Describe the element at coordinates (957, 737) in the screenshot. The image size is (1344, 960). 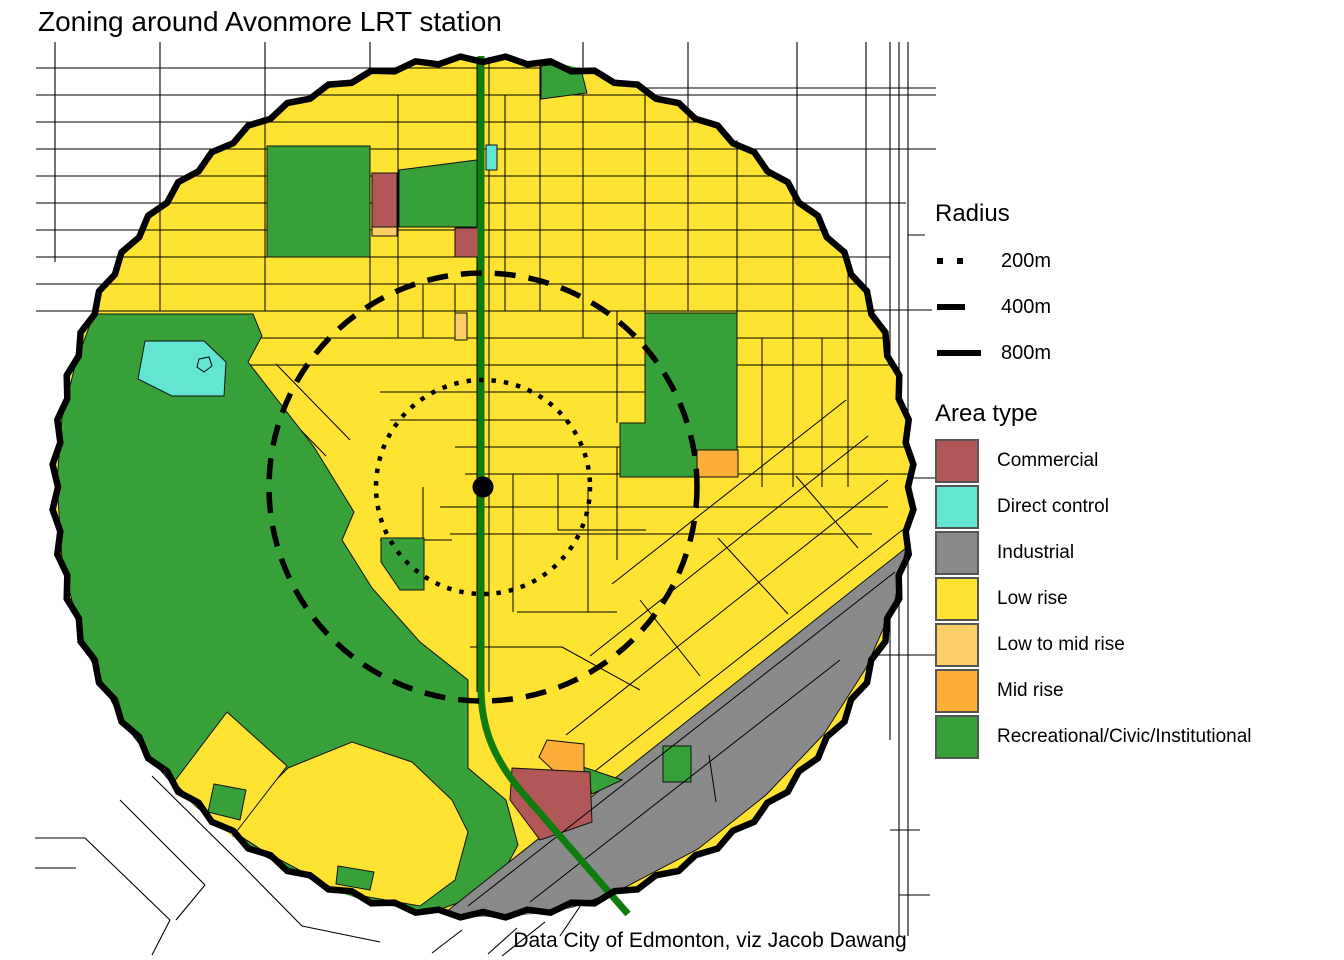
I see `legend-swatch-recreational_civic_institutional` at that location.